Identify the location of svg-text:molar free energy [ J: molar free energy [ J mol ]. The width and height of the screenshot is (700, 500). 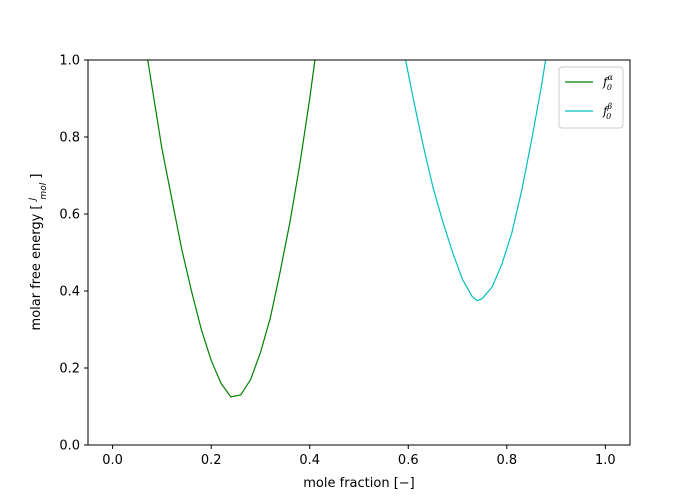
(37, 252).